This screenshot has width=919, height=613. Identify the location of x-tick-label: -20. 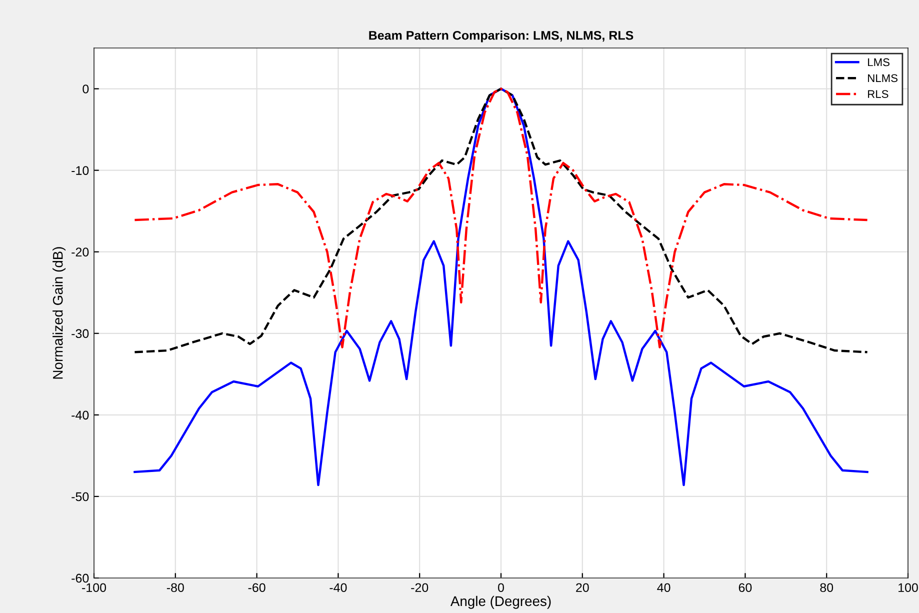
(419, 587).